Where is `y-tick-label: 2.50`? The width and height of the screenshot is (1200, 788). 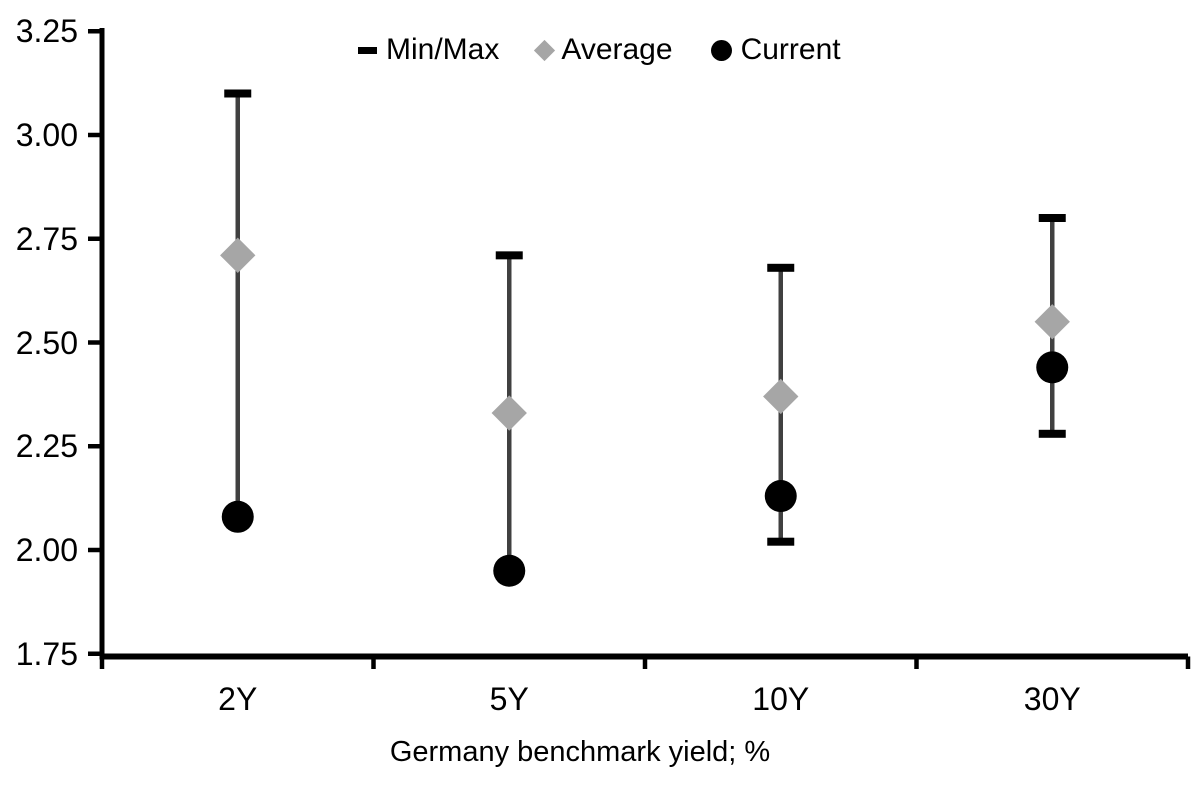 y-tick-label: 2.50 is located at coordinates (46, 342).